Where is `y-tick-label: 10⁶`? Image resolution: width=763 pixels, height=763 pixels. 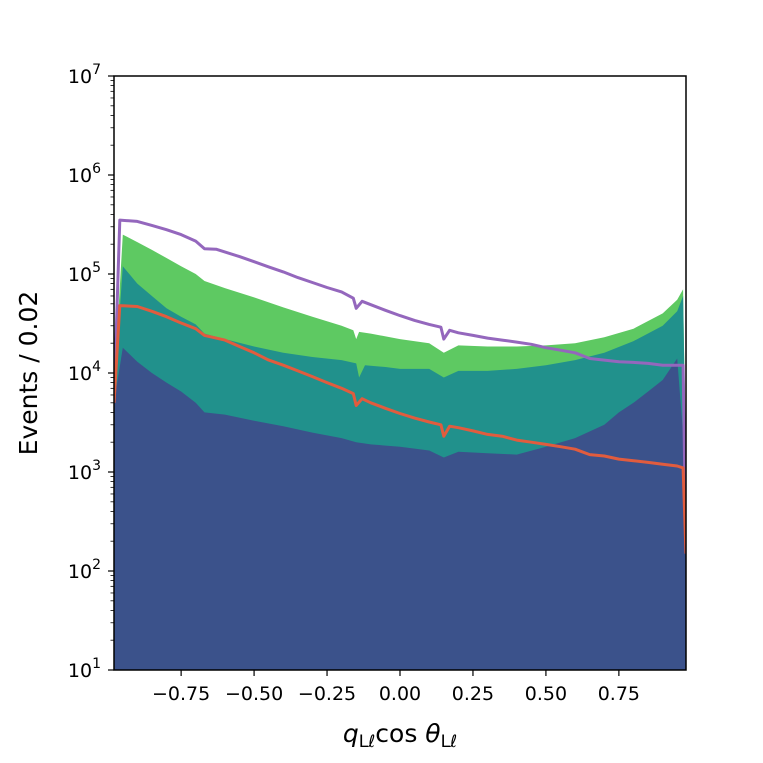
y-tick-label: 10⁶ is located at coordinates (84, 174).